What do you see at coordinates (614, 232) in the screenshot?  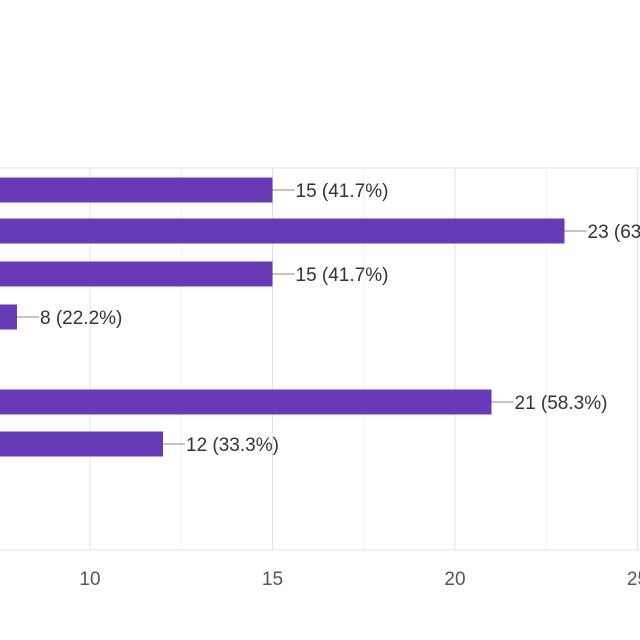 I see `data-label-1: 23 (63.9%)` at bounding box center [614, 232].